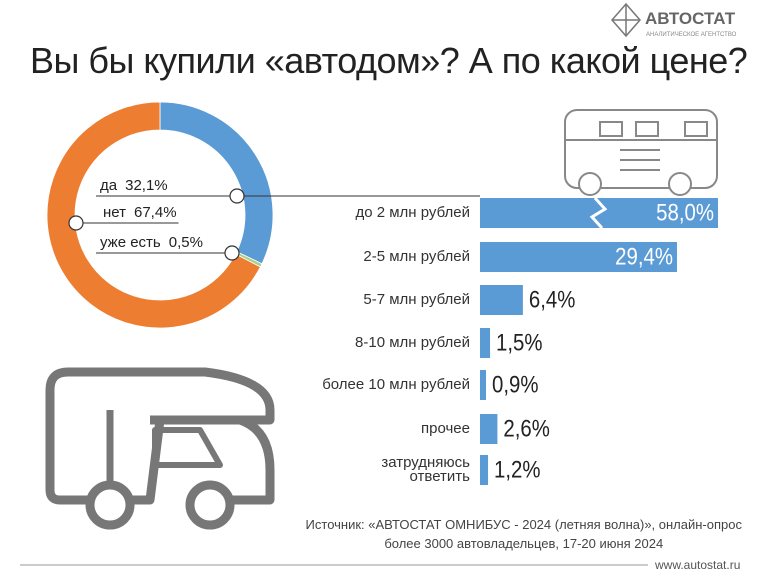 This screenshot has height=578, width=770. I want to click on value-label: 1,2%, so click(517, 469).